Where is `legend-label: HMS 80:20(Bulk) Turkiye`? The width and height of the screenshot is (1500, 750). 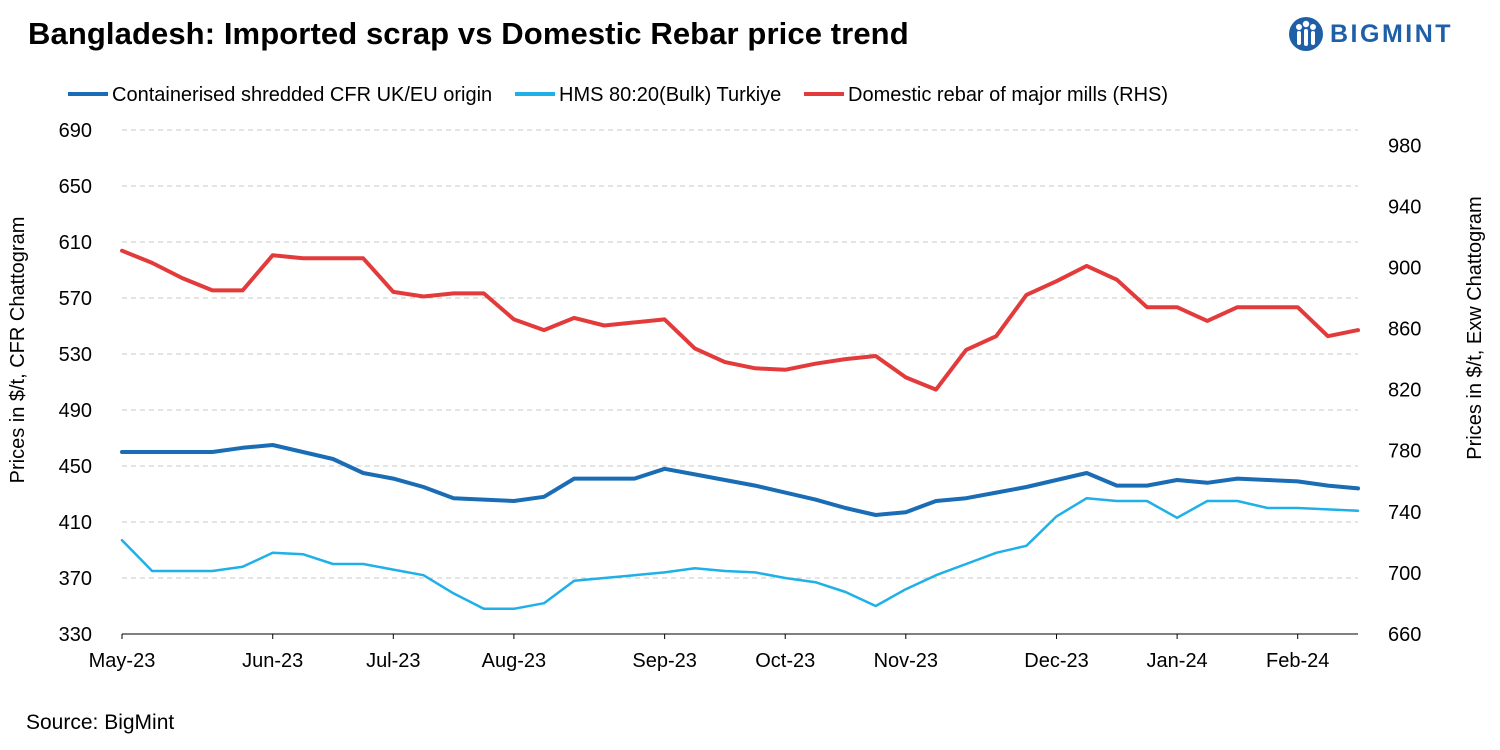 legend-label: HMS 80:20(Bulk) Turkiye is located at coordinates (670, 95).